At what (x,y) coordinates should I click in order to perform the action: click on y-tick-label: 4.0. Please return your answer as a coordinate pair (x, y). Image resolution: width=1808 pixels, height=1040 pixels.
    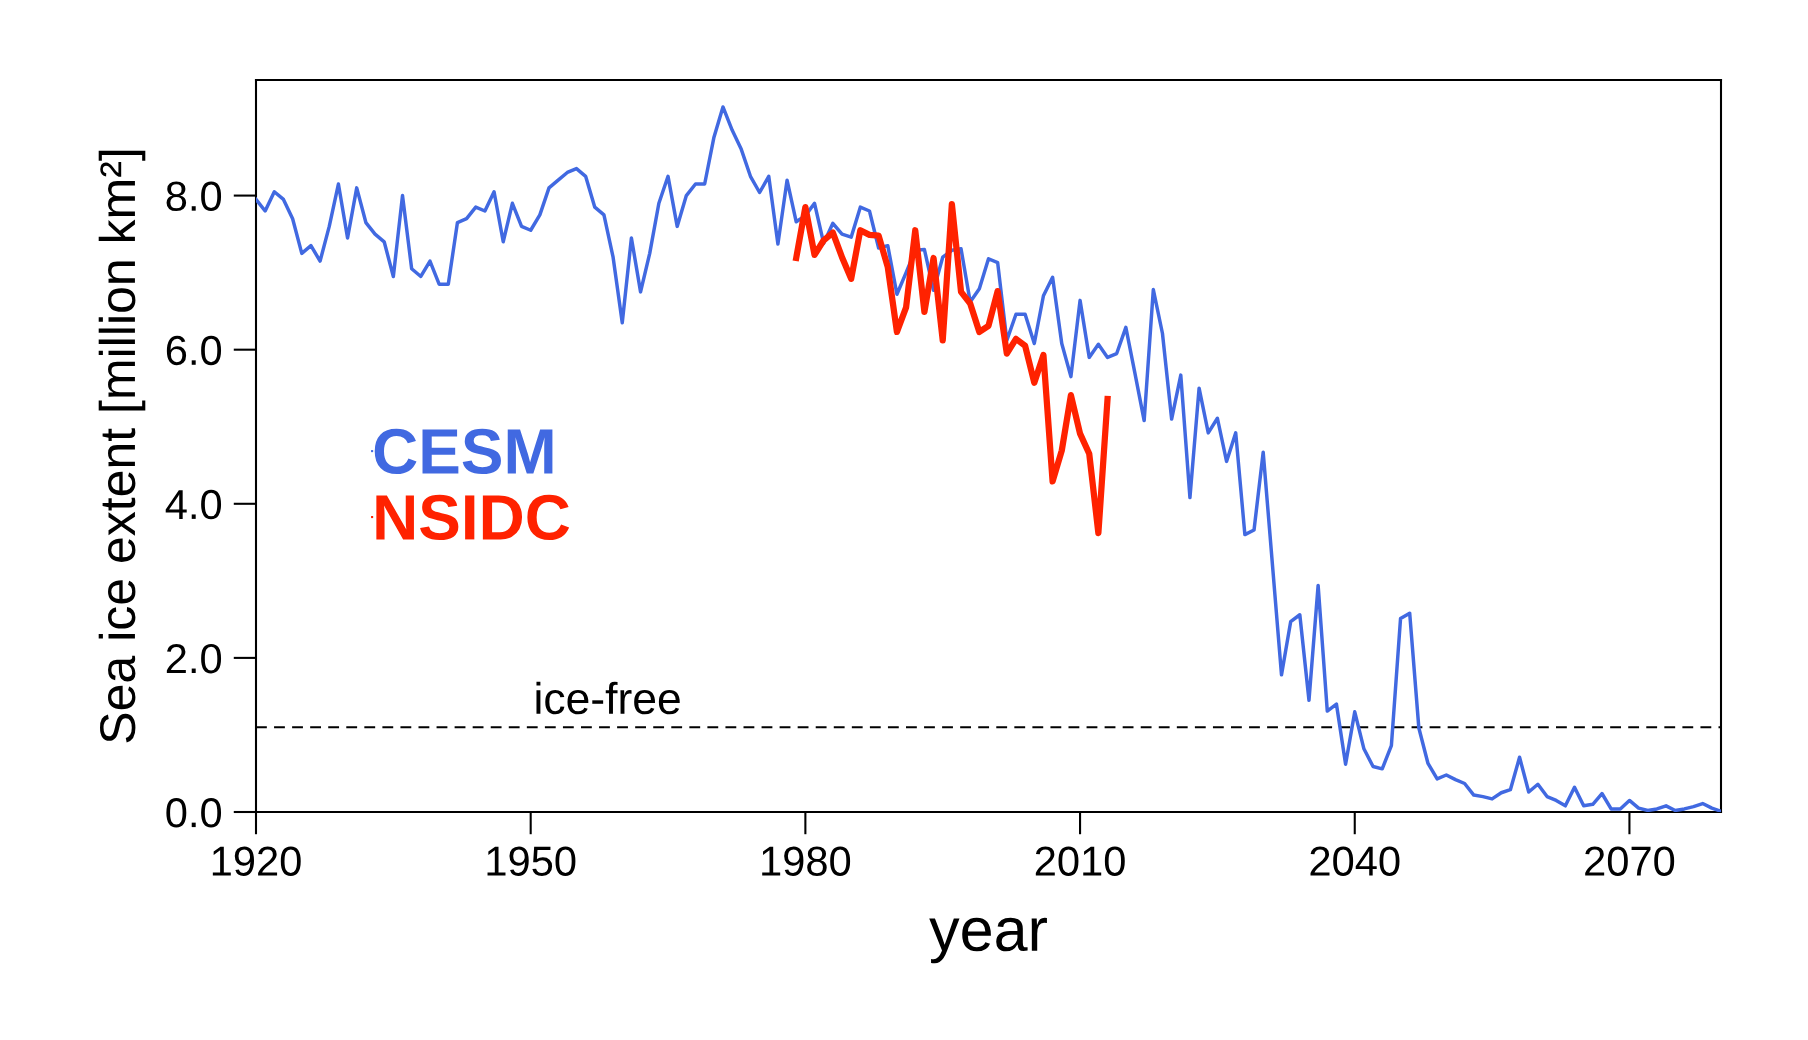
    Looking at the image, I should click on (193, 504).